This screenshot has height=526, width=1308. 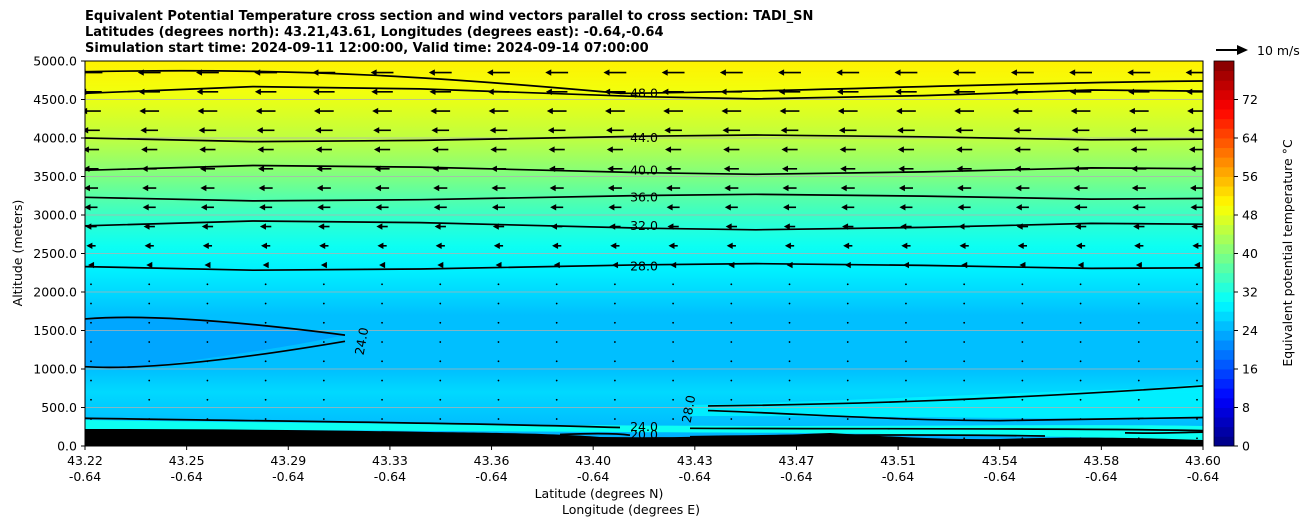 I want to click on y-tick-label: 4000.0, so click(x=55, y=138).